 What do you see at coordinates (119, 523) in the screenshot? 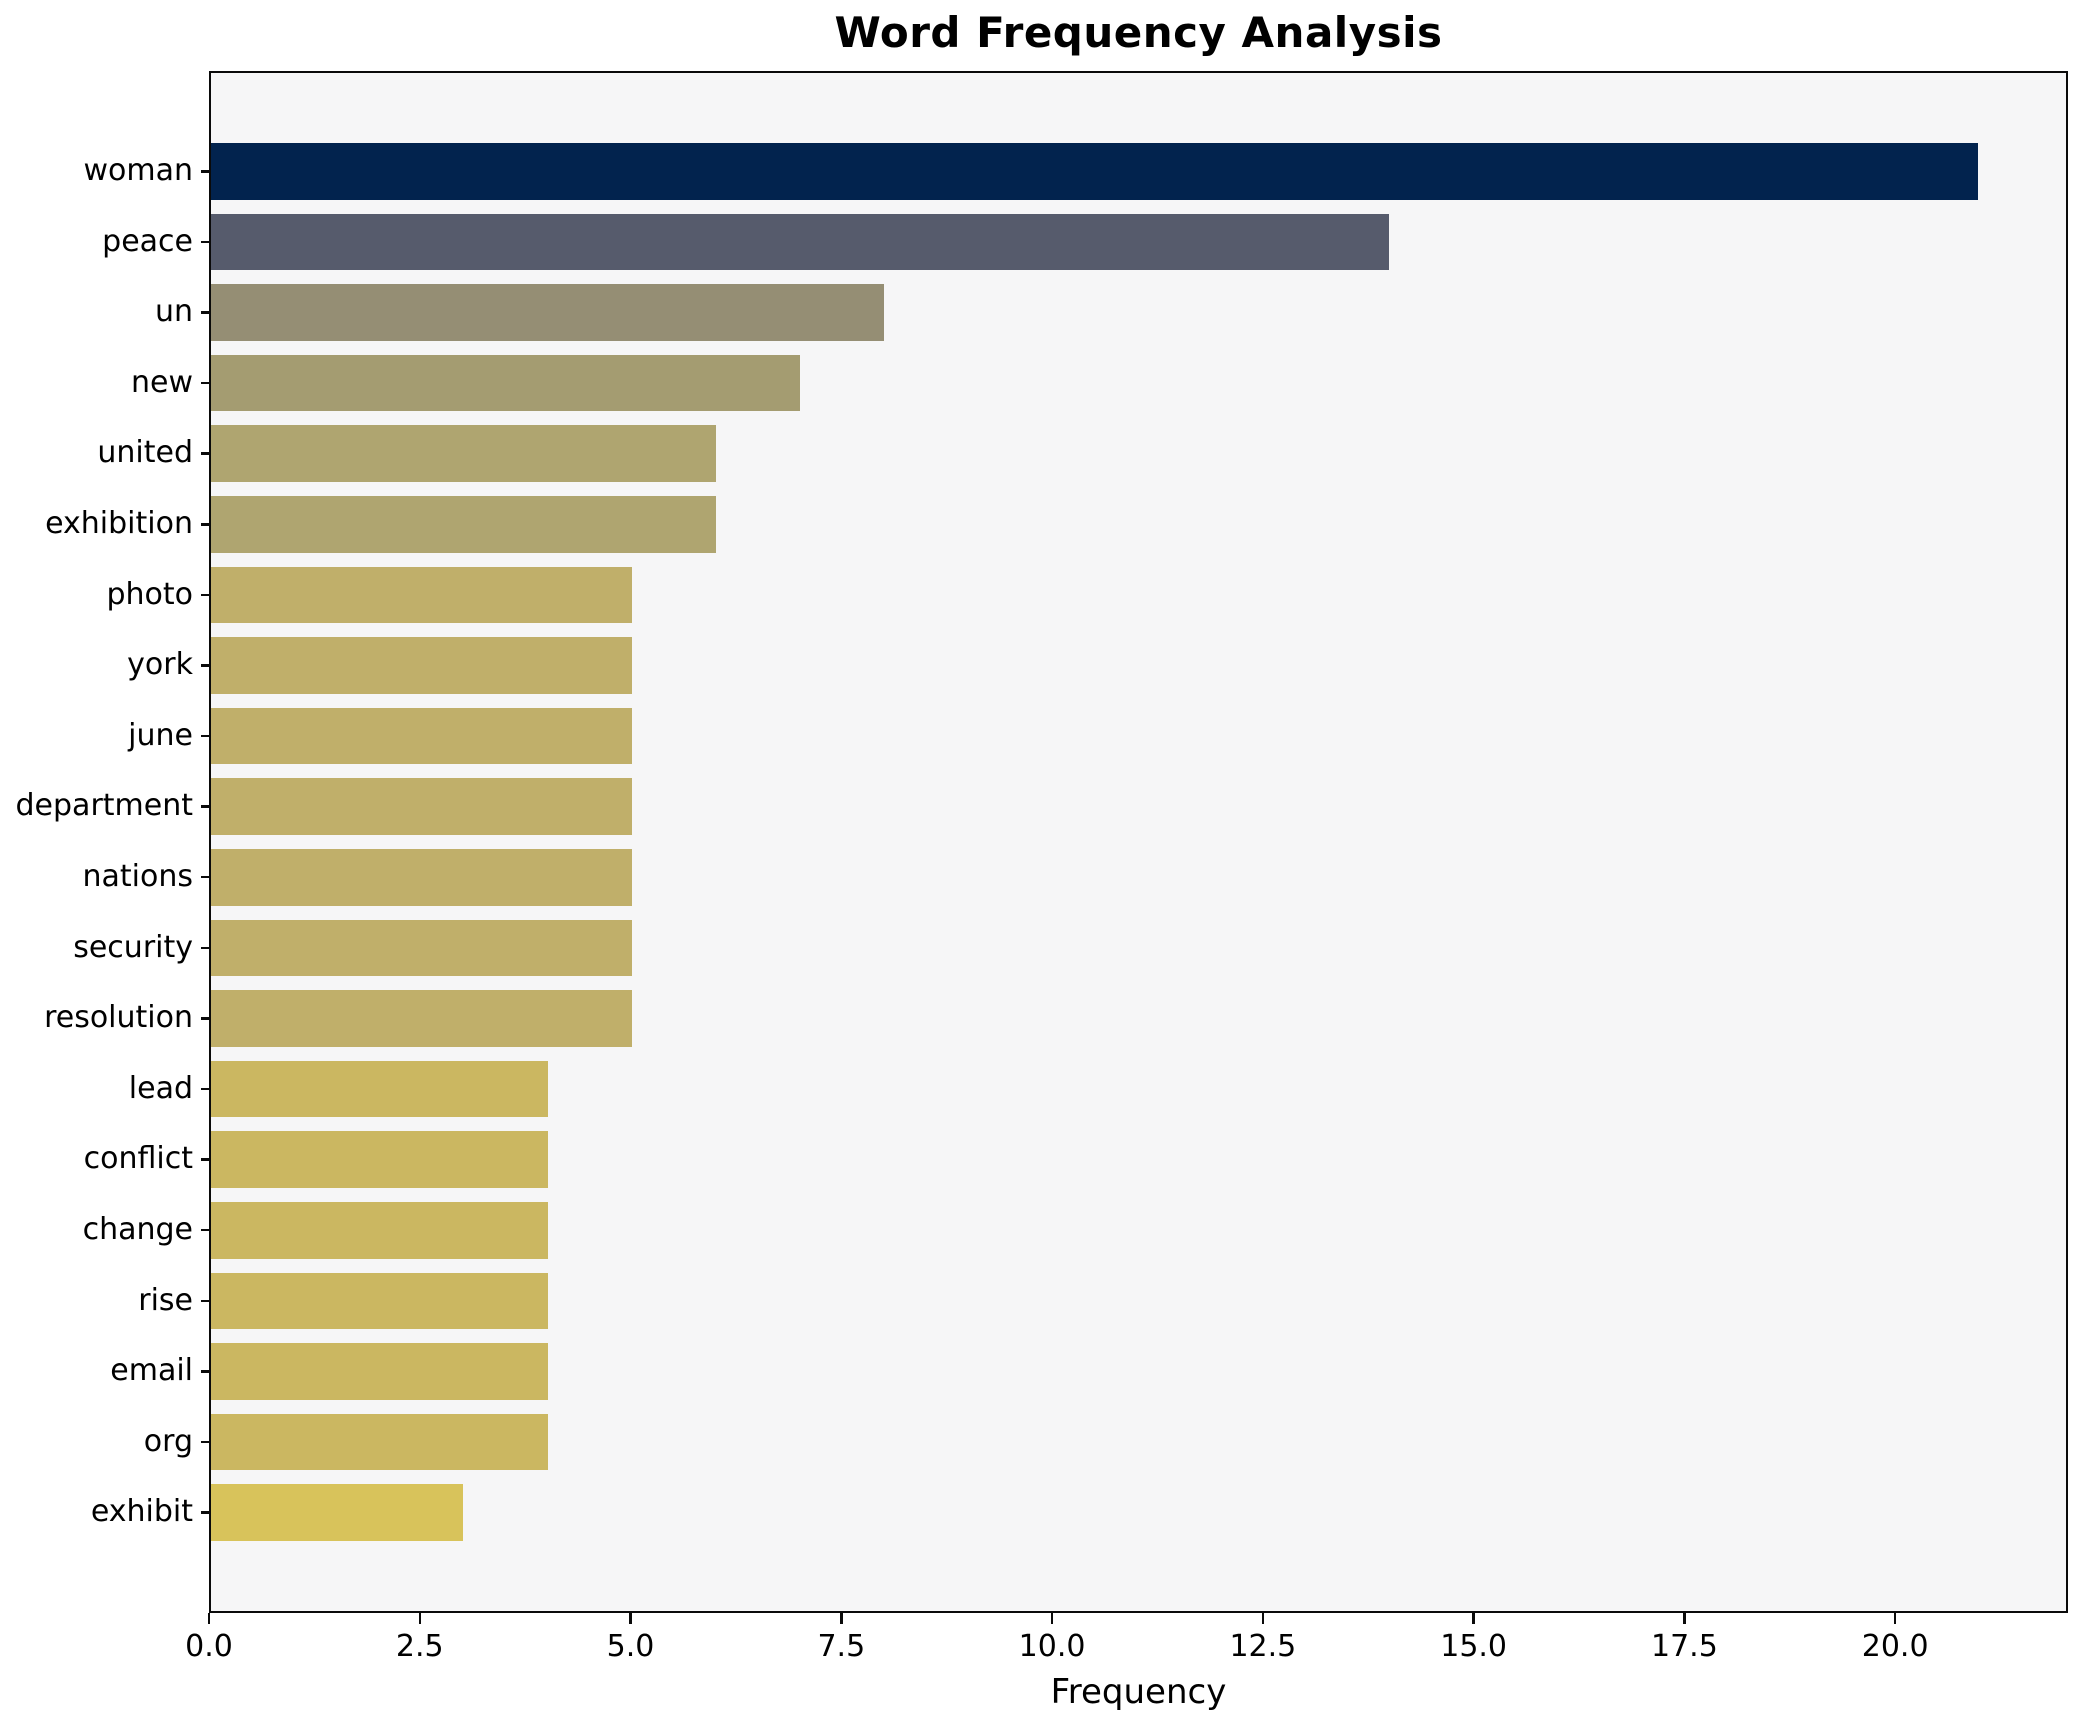
I see `y-tick-label: exhibition` at bounding box center [119, 523].